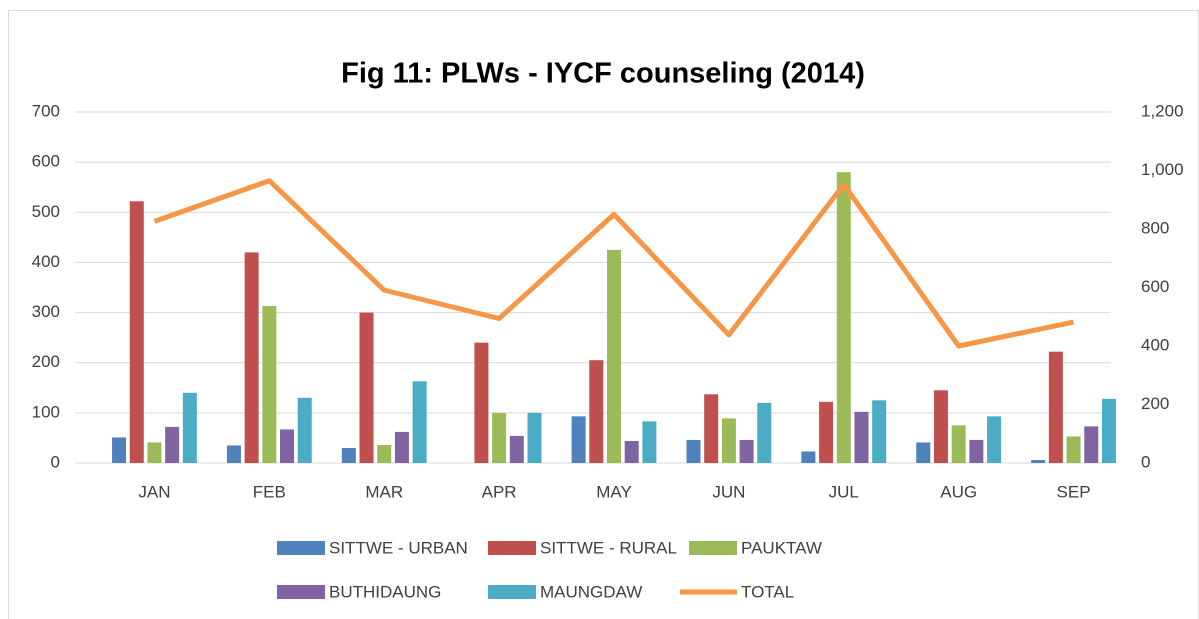 The width and height of the screenshot is (1199, 619). I want to click on y-tick-label: 200, so click(46, 361).